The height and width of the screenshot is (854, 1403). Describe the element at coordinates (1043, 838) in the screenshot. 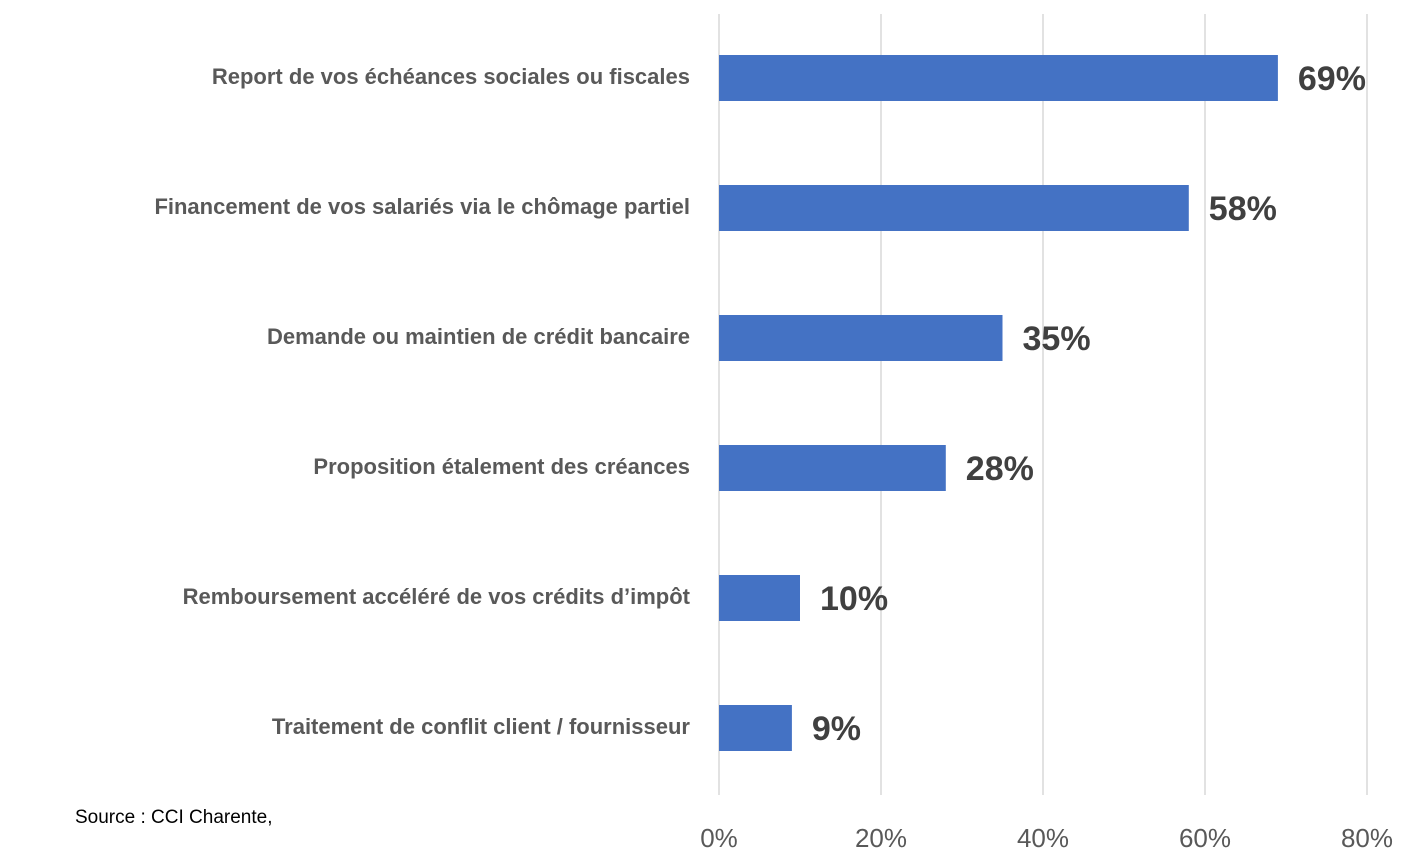

I see `x-tick-label: 40%` at that location.